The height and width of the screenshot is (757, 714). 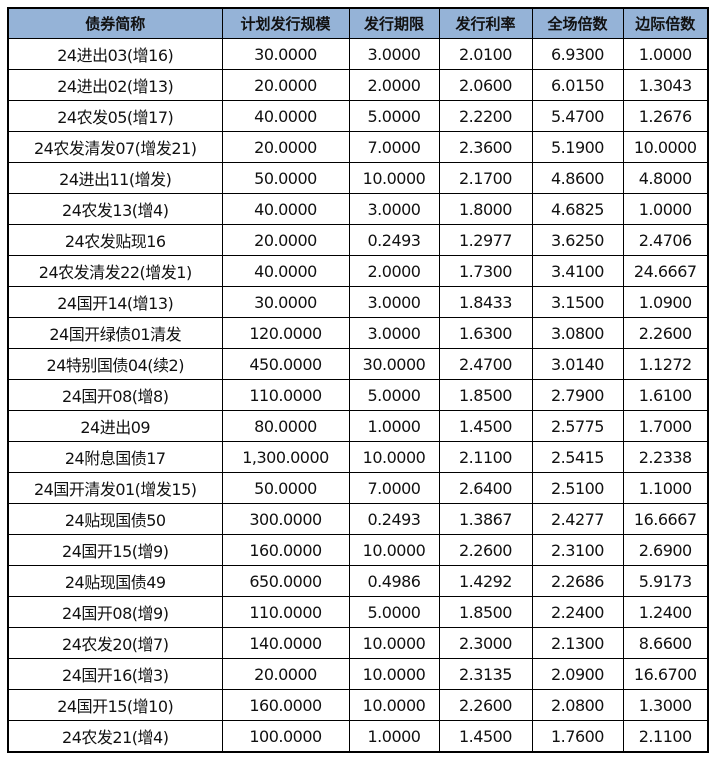 What do you see at coordinates (577, 54) in the screenshot?
I see `cell-overall-multiple: 6.9300` at bounding box center [577, 54].